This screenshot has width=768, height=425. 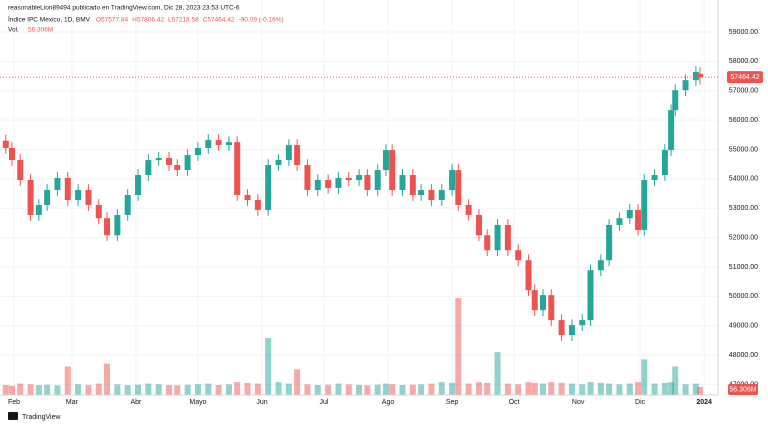 What do you see at coordinates (197, 402) in the screenshot?
I see `x-tick-label: Mayo` at bounding box center [197, 402].